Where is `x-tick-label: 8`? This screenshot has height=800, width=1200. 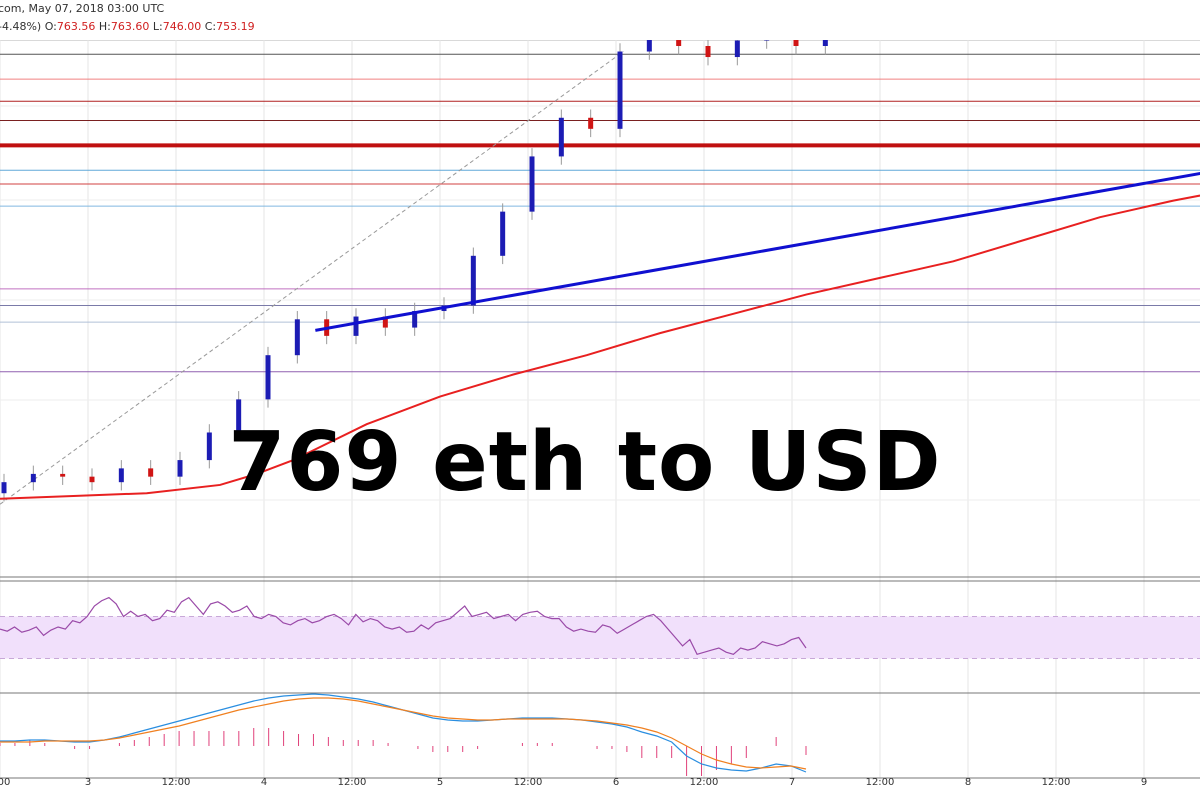 x-tick-label: 8 is located at coordinates (968, 782).